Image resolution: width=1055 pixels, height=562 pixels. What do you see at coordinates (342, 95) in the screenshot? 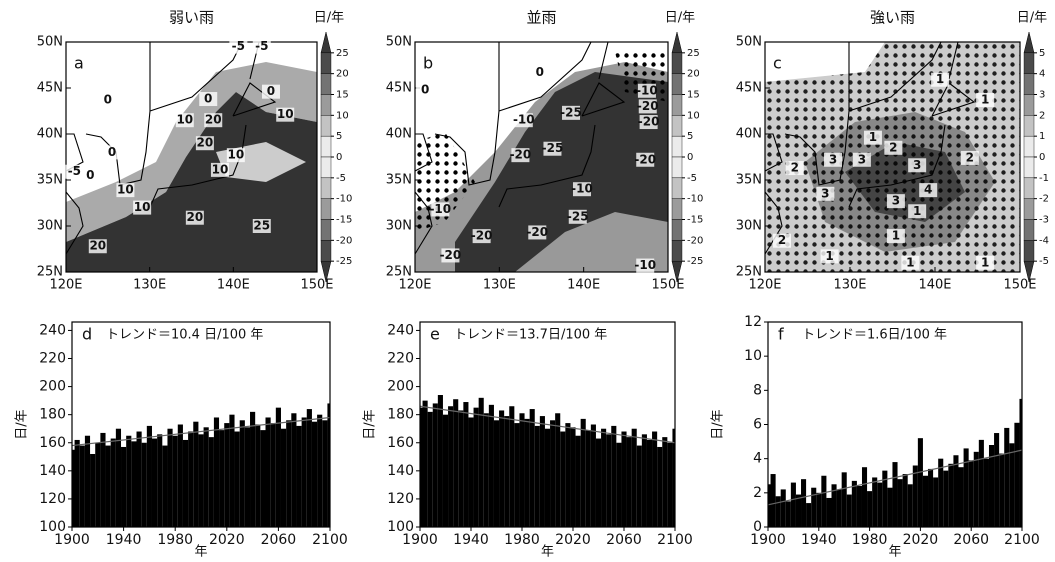
I see `colorbar-tick-label: 15` at bounding box center [342, 95].